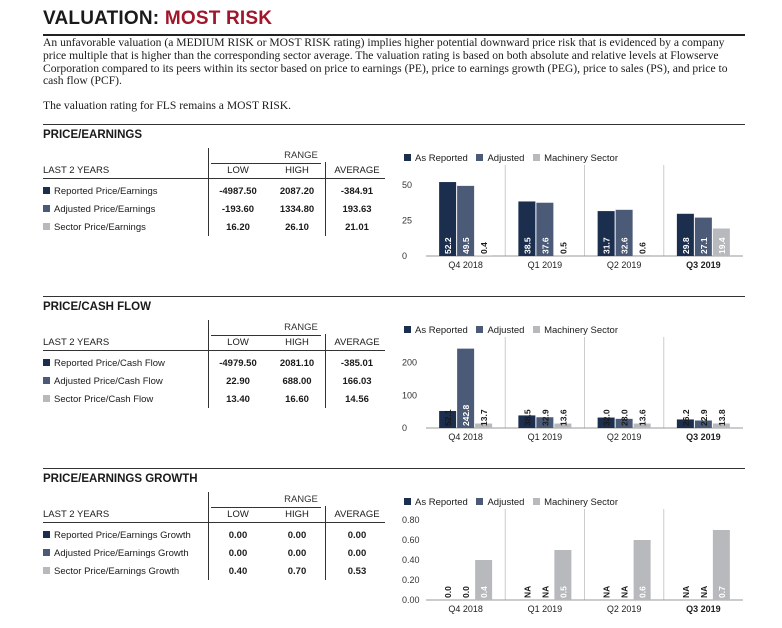 Image resolution: width=782 pixels, height=628 pixels. I want to click on bar-value-label: 0.7, so click(722, 592).